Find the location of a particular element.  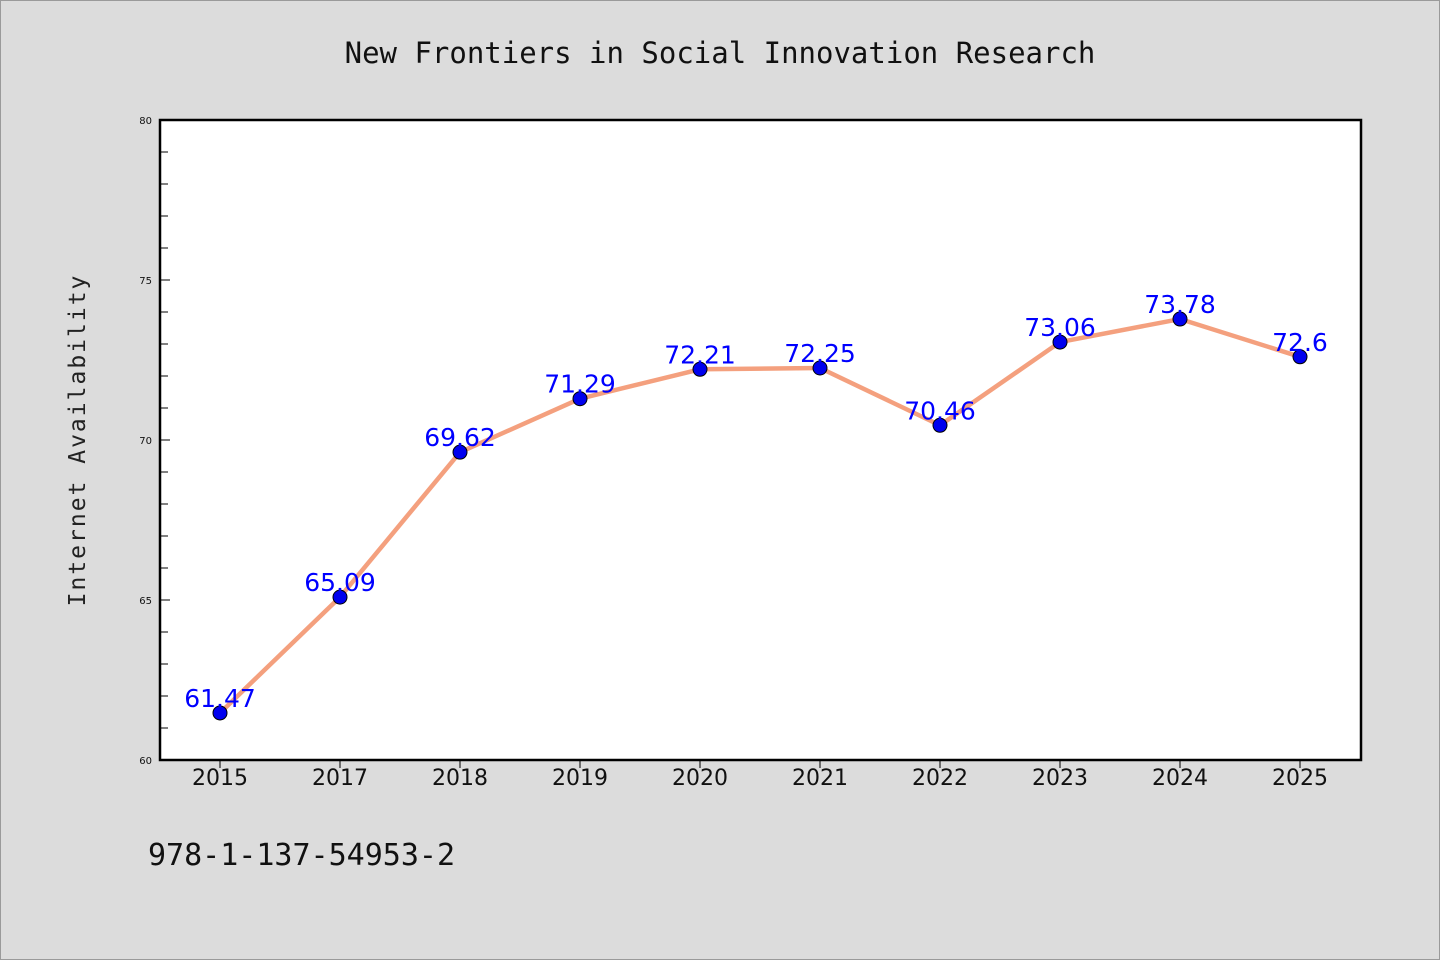

y-axis-ticks: 60 65 70 75 80 is located at coordinates (154, 441).